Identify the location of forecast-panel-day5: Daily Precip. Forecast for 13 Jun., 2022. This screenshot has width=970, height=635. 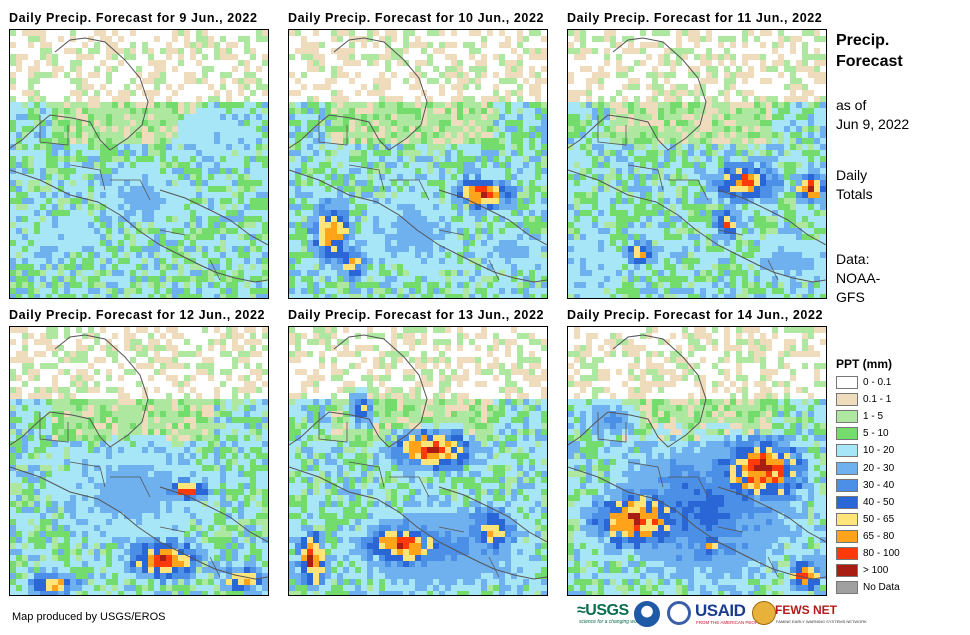
(418, 451).